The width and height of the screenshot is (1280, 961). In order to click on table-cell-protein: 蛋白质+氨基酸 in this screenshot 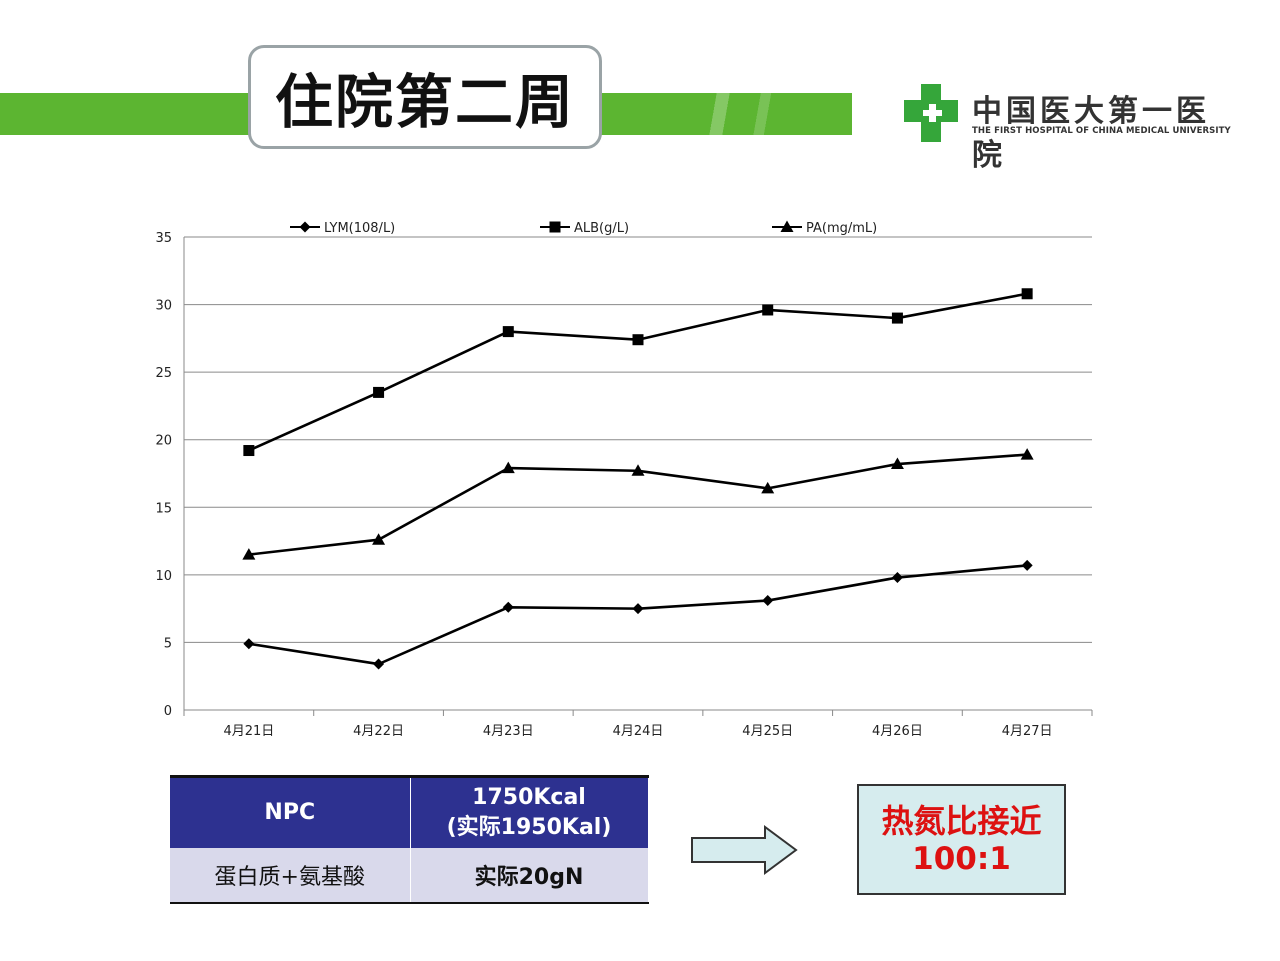, I will do `click(290, 875)`.